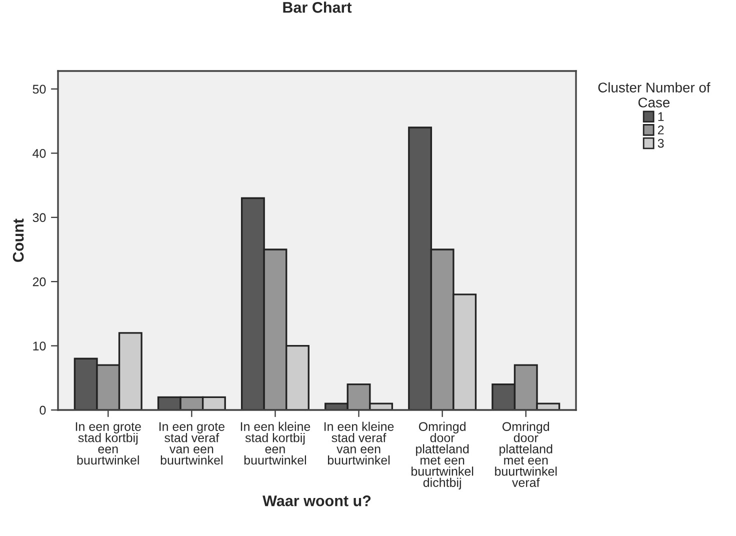 The height and width of the screenshot is (536, 736). What do you see at coordinates (39, 346) in the screenshot?
I see `y-tick-label: 10` at bounding box center [39, 346].